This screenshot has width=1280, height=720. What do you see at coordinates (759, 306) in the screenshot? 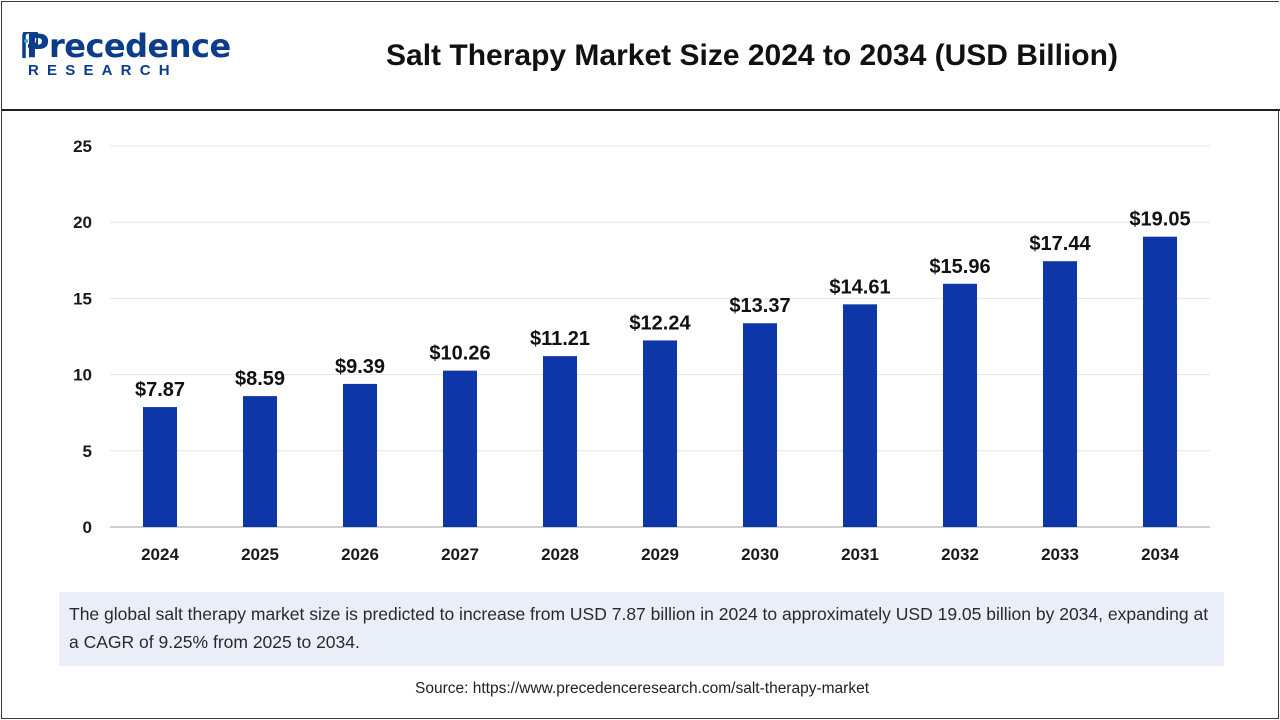
I see `bar-value-label: $13.37` at bounding box center [759, 306].